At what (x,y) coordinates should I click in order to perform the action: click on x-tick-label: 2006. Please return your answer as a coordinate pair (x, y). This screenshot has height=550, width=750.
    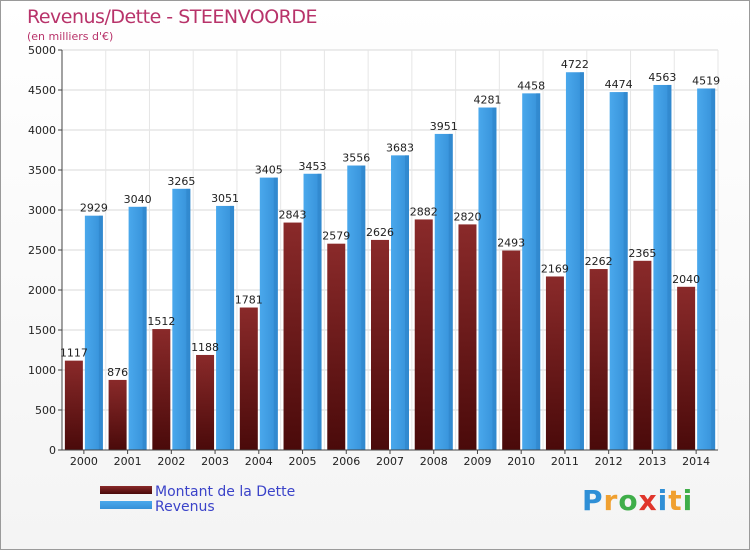
    Looking at the image, I should click on (346, 461).